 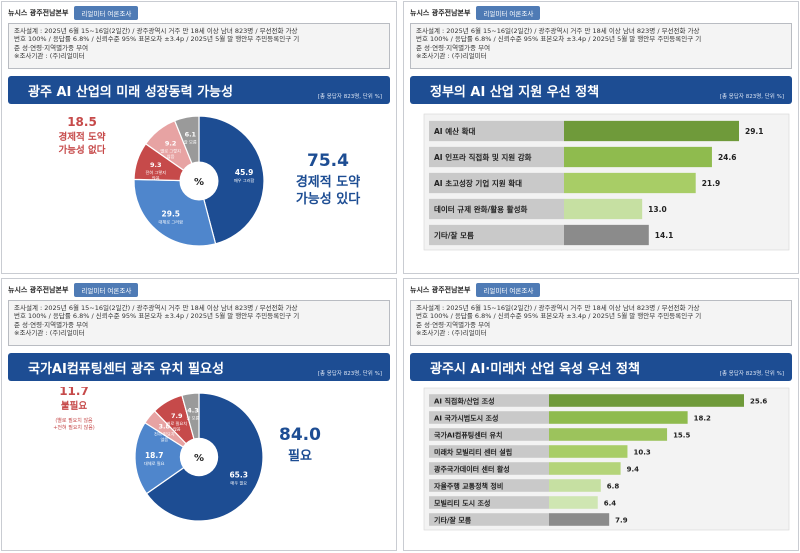 I want to click on slice-category-label: 별로 필요치, so click(x=176, y=423).